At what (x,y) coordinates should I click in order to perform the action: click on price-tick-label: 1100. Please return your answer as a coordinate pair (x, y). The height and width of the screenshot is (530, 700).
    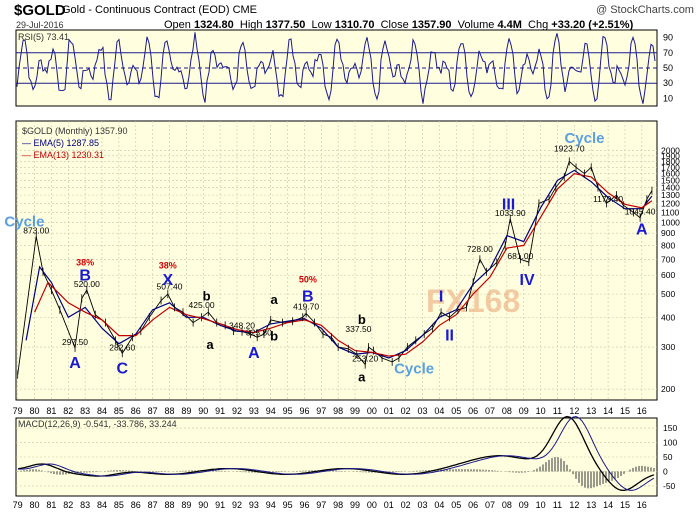
    Looking at the image, I should click on (670, 212).